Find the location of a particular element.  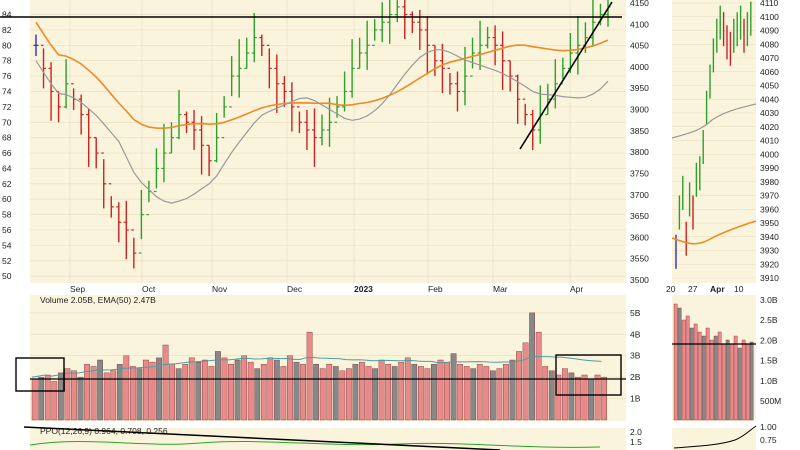

left-tick-label: 76 is located at coordinates (7, 76).